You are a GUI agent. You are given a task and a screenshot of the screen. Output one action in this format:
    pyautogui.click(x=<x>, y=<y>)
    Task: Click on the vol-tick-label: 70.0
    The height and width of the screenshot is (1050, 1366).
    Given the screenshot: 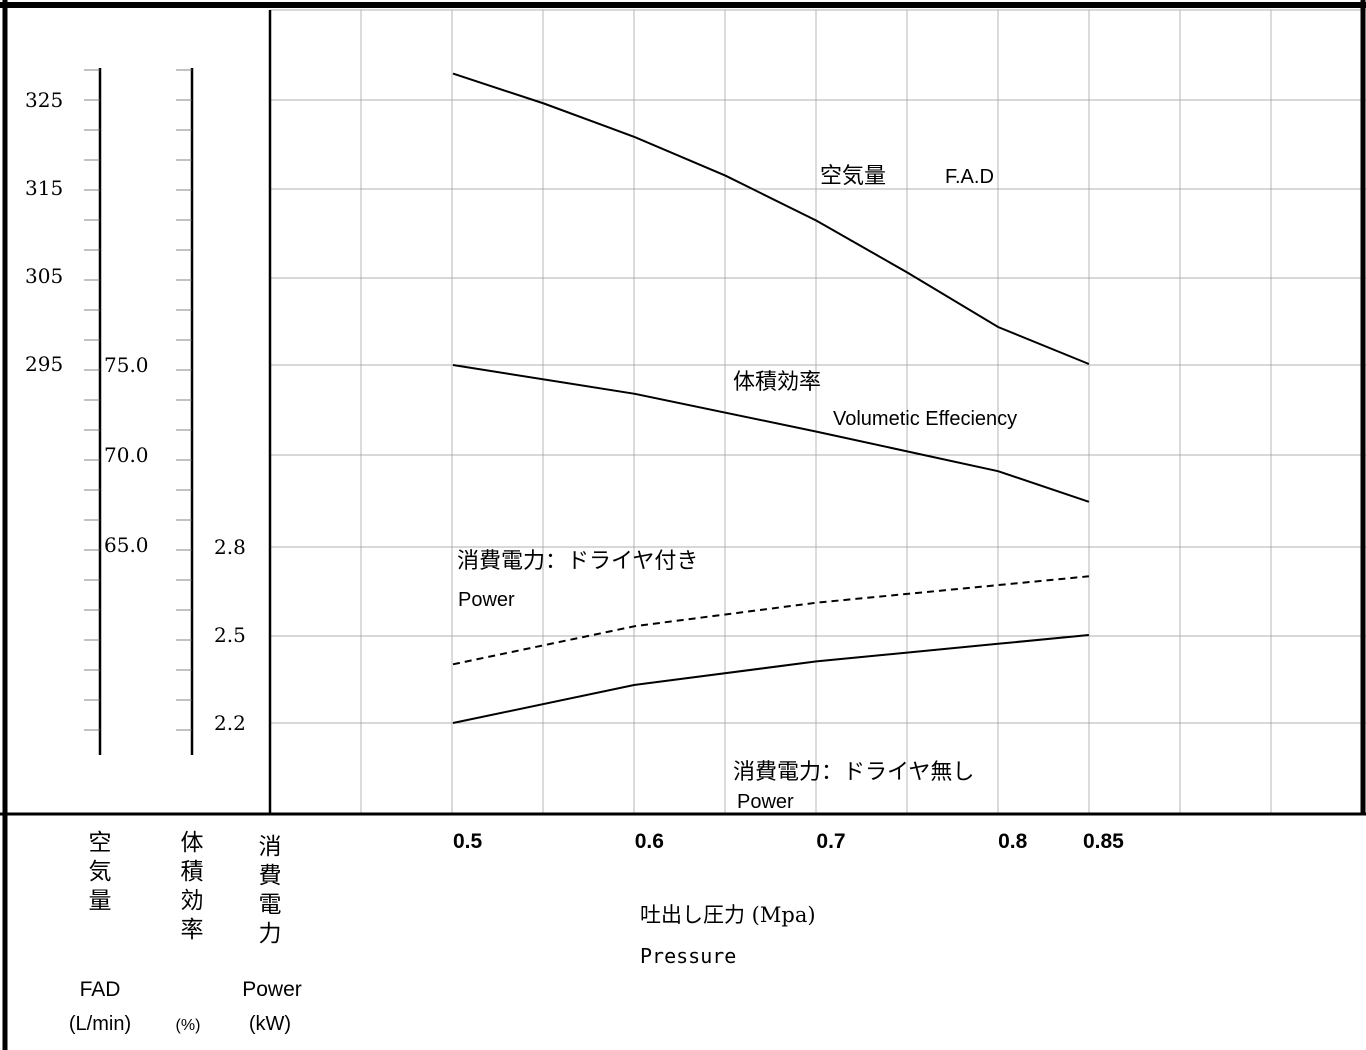 What is the action you would take?
    pyautogui.click(x=126, y=455)
    